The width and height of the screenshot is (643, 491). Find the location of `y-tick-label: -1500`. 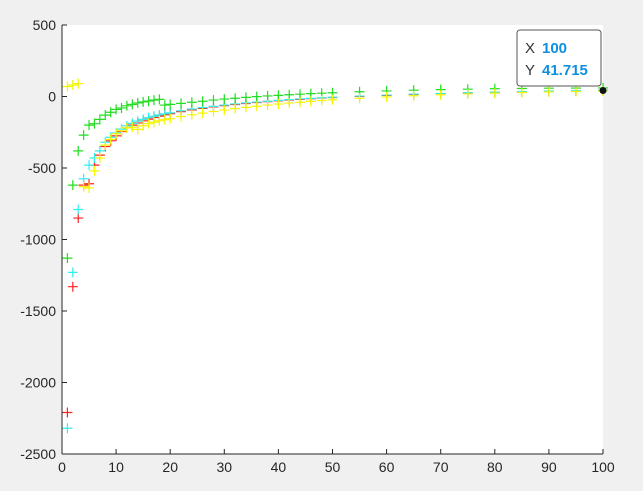

y-tick-label: -1500 is located at coordinates (38, 311).